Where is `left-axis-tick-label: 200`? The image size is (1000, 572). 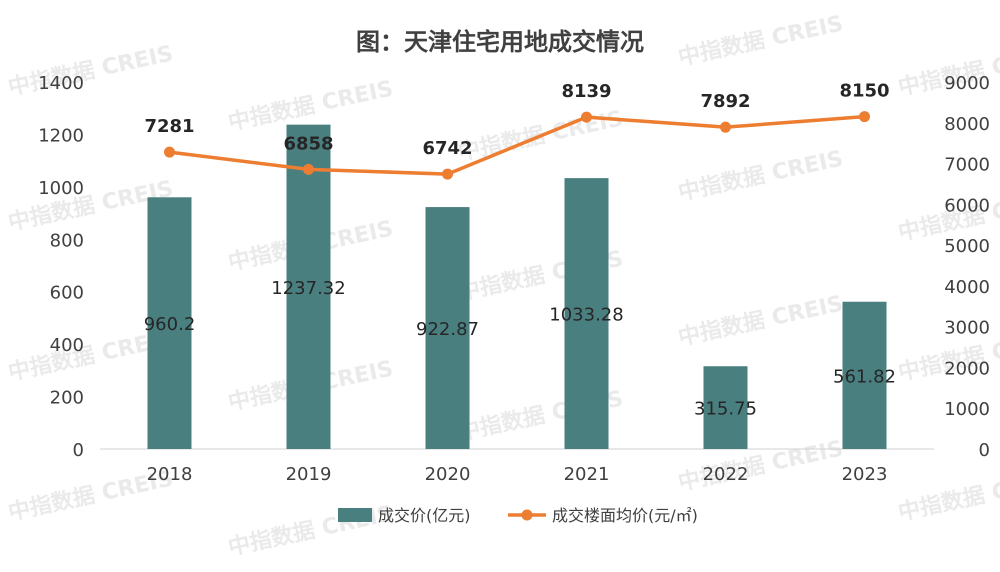 left-axis-tick-label: 200 is located at coordinates (67, 398).